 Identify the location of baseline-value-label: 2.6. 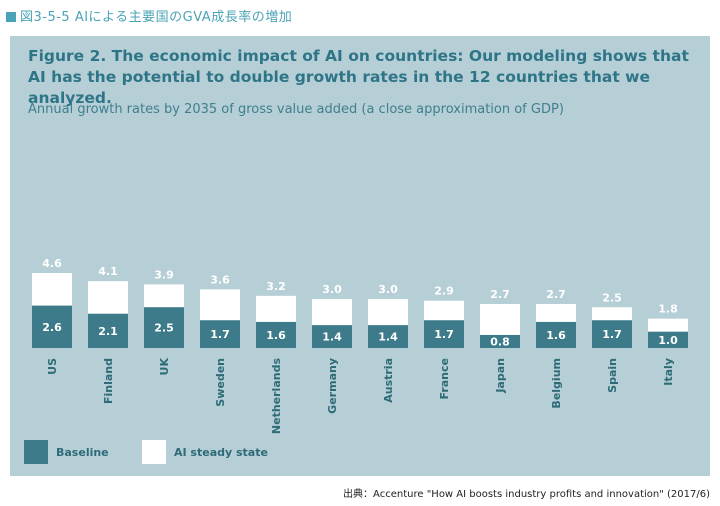
(52, 327).